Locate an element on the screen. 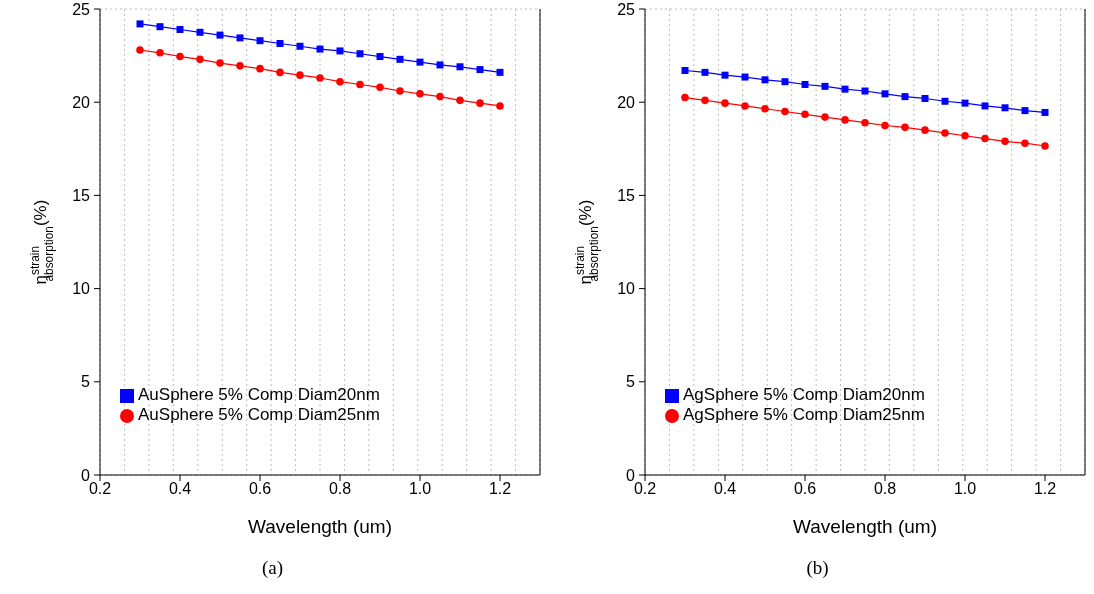 The height and width of the screenshot is (594, 1094). legend-label: AgSphere 5% Comp Diam25nm is located at coordinates (804, 414).